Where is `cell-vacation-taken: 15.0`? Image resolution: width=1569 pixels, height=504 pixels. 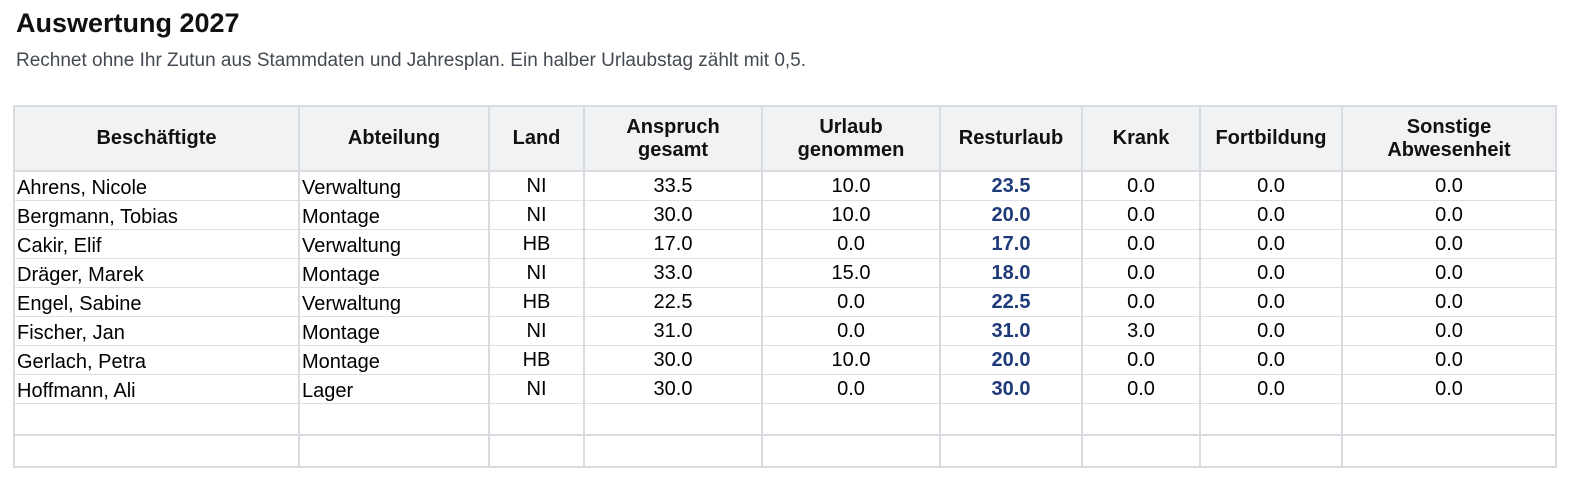
cell-vacation-taken: 15.0 is located at coordinates (851, 273).